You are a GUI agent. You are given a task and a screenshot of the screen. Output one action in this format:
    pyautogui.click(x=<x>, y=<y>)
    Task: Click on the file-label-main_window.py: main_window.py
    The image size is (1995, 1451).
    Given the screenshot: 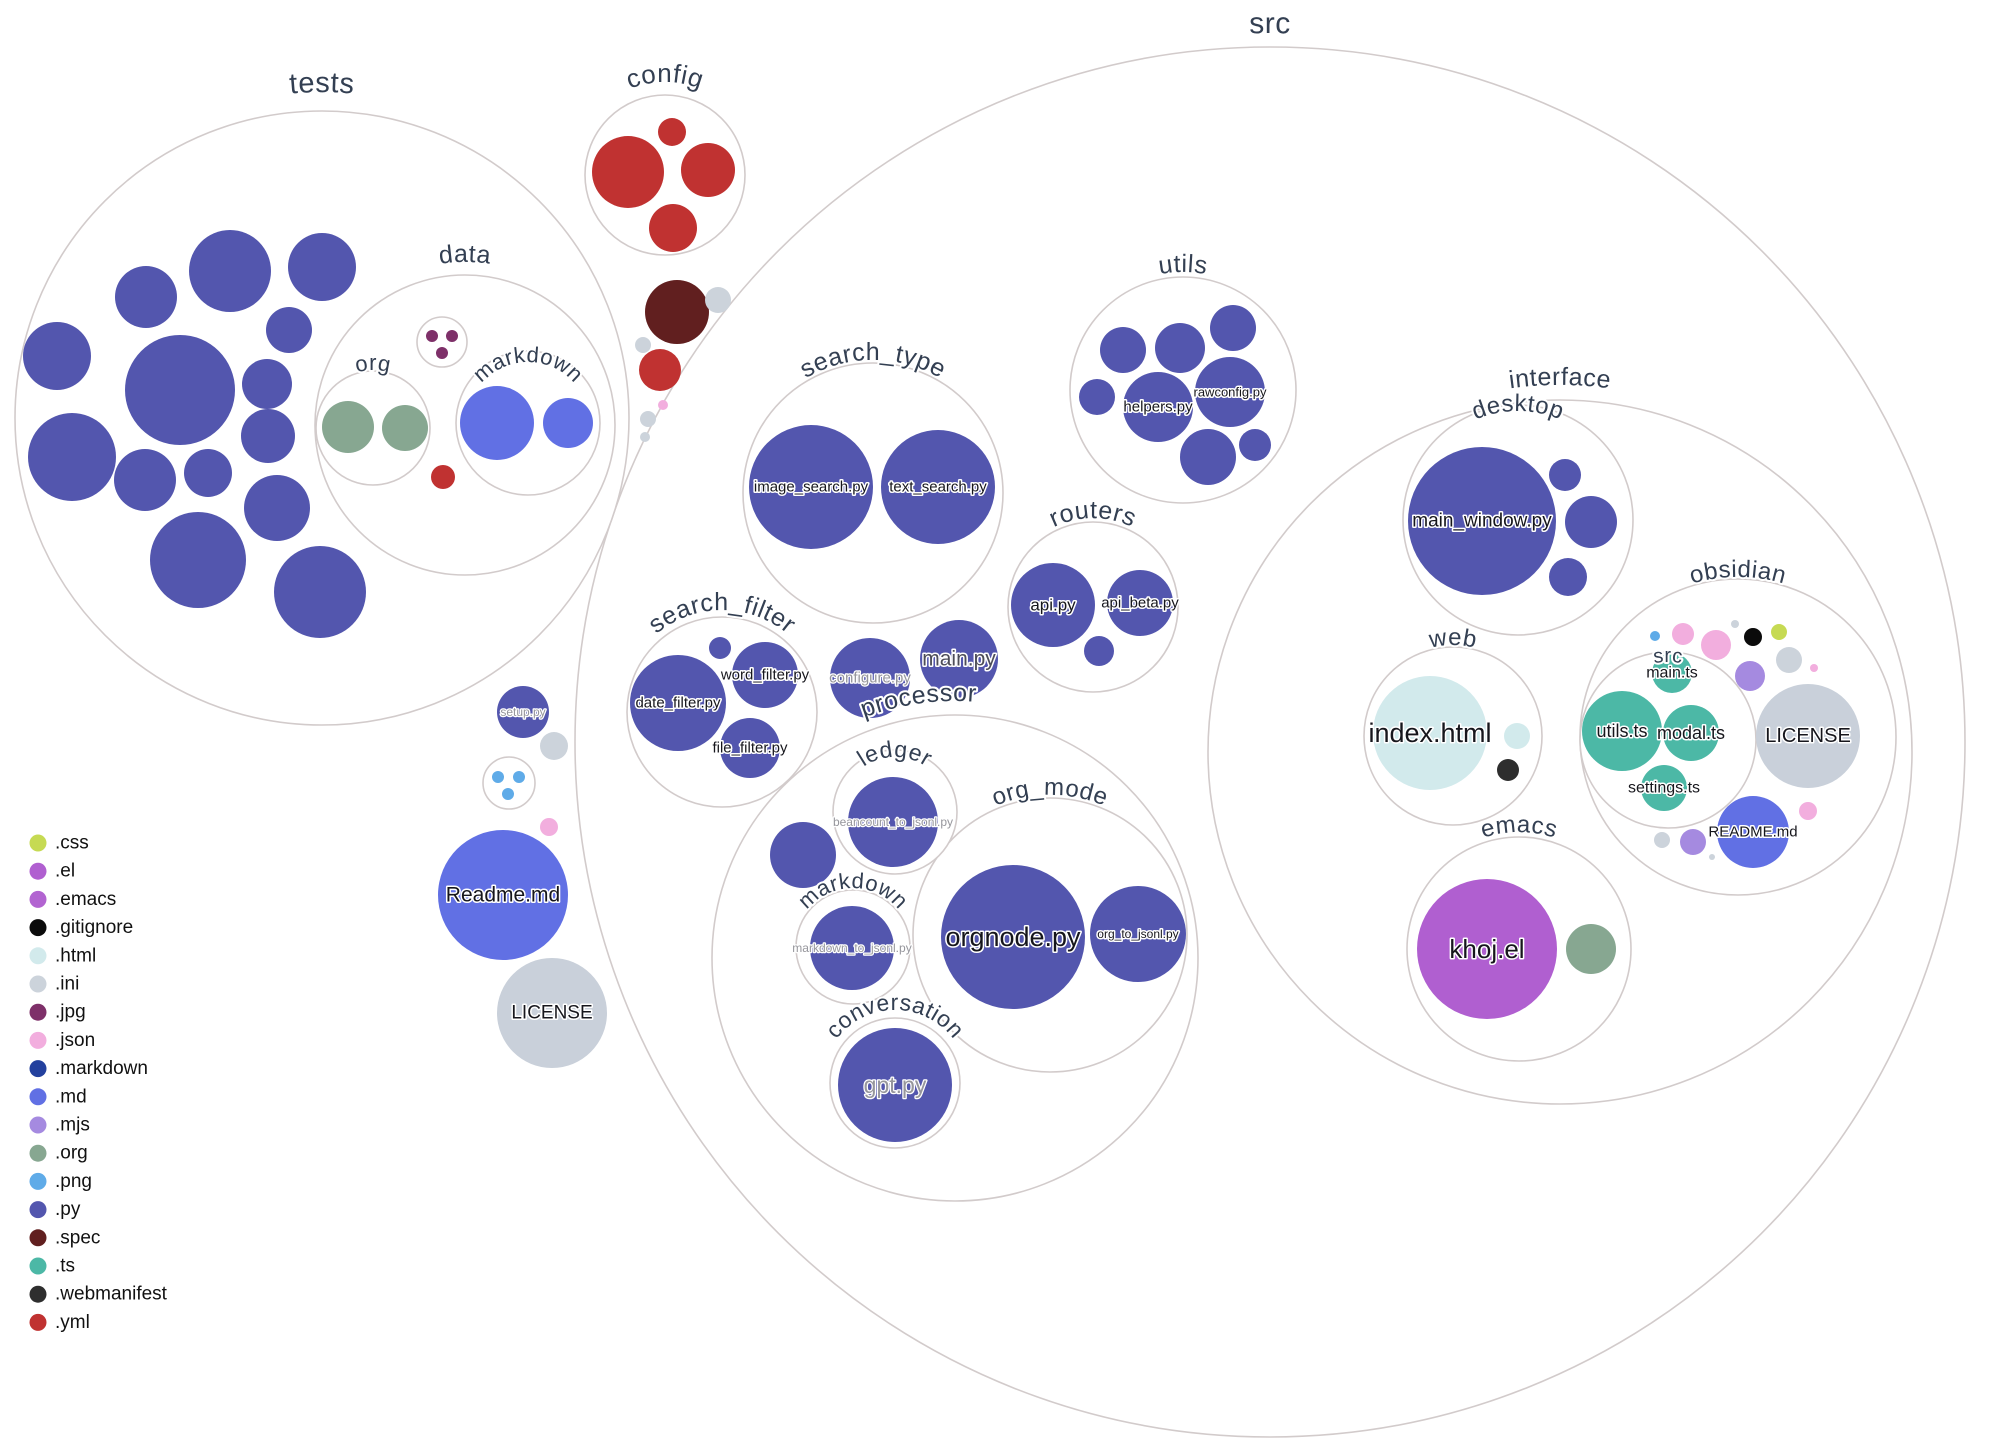 What is the action you would take?
    pyautogui.click(x=1482, y=521)
    